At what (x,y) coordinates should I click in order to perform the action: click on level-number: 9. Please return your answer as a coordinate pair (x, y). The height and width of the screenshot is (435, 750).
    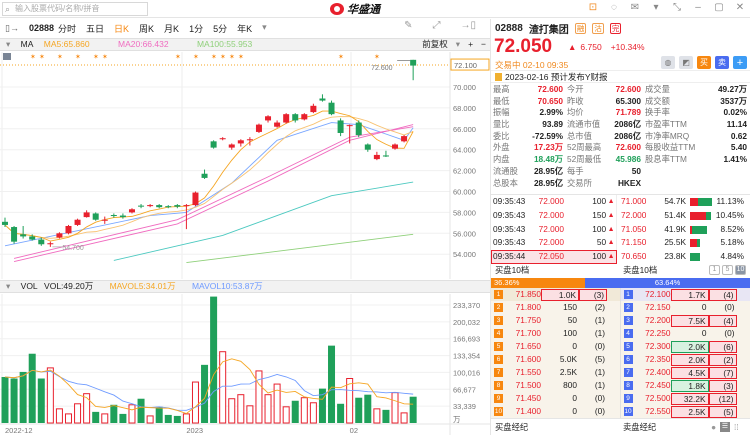
    Looking at the image, I should click on (498, 398).